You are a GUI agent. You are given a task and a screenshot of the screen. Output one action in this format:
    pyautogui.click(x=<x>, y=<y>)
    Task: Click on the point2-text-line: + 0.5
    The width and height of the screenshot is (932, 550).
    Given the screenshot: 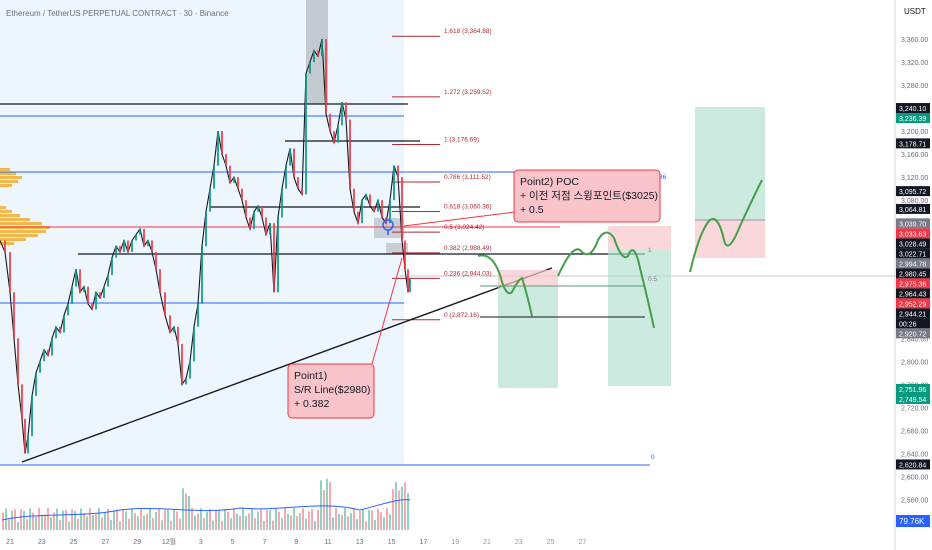 What is the action you would take?
    pyautogui.click(x=532, y=210)
    